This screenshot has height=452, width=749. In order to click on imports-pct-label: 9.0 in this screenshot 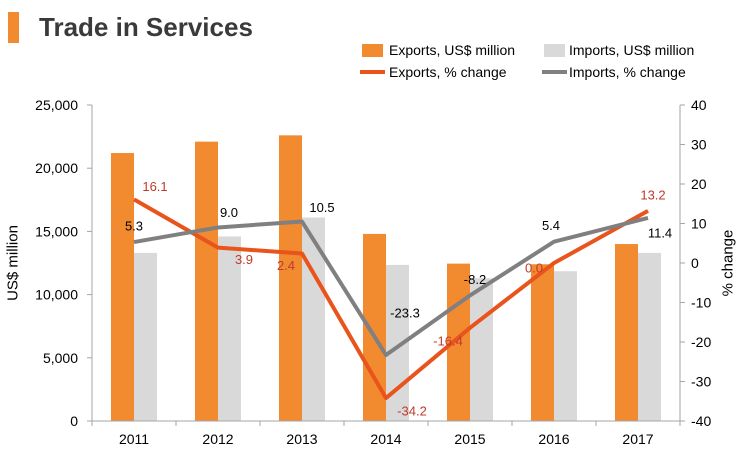, I will do `click(229, 212)`.